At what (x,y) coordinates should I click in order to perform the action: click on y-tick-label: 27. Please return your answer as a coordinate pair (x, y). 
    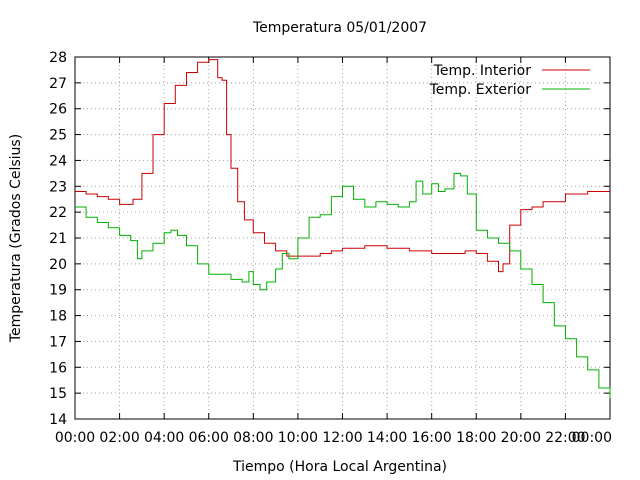
    Looking at the image, I should click on (58, 84).